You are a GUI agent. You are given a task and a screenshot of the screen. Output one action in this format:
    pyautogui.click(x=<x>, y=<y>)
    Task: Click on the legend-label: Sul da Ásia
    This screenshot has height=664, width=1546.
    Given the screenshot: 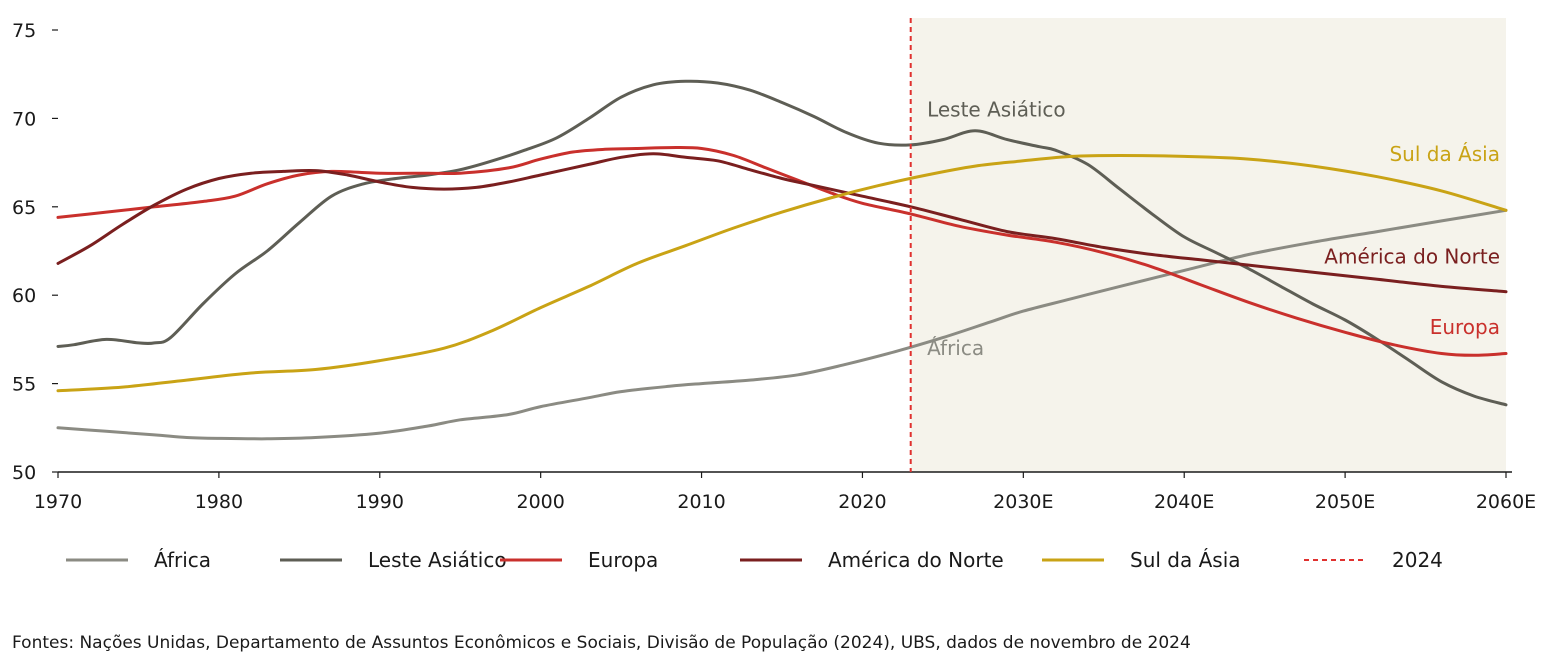 What is the action you would take?
    pyautogui.click(x=1185, y=560)
    